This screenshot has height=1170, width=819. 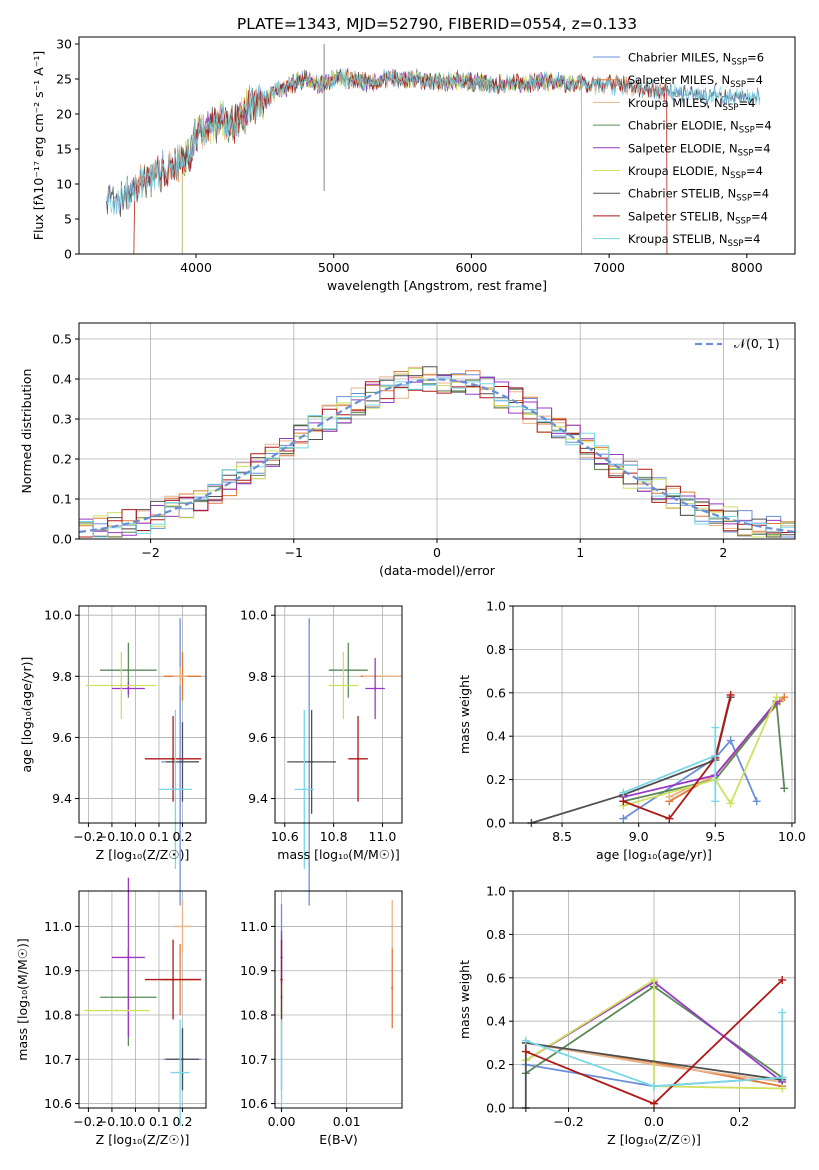 I want to click on x-tick-label: 9.0, so click(x=639, y=836).